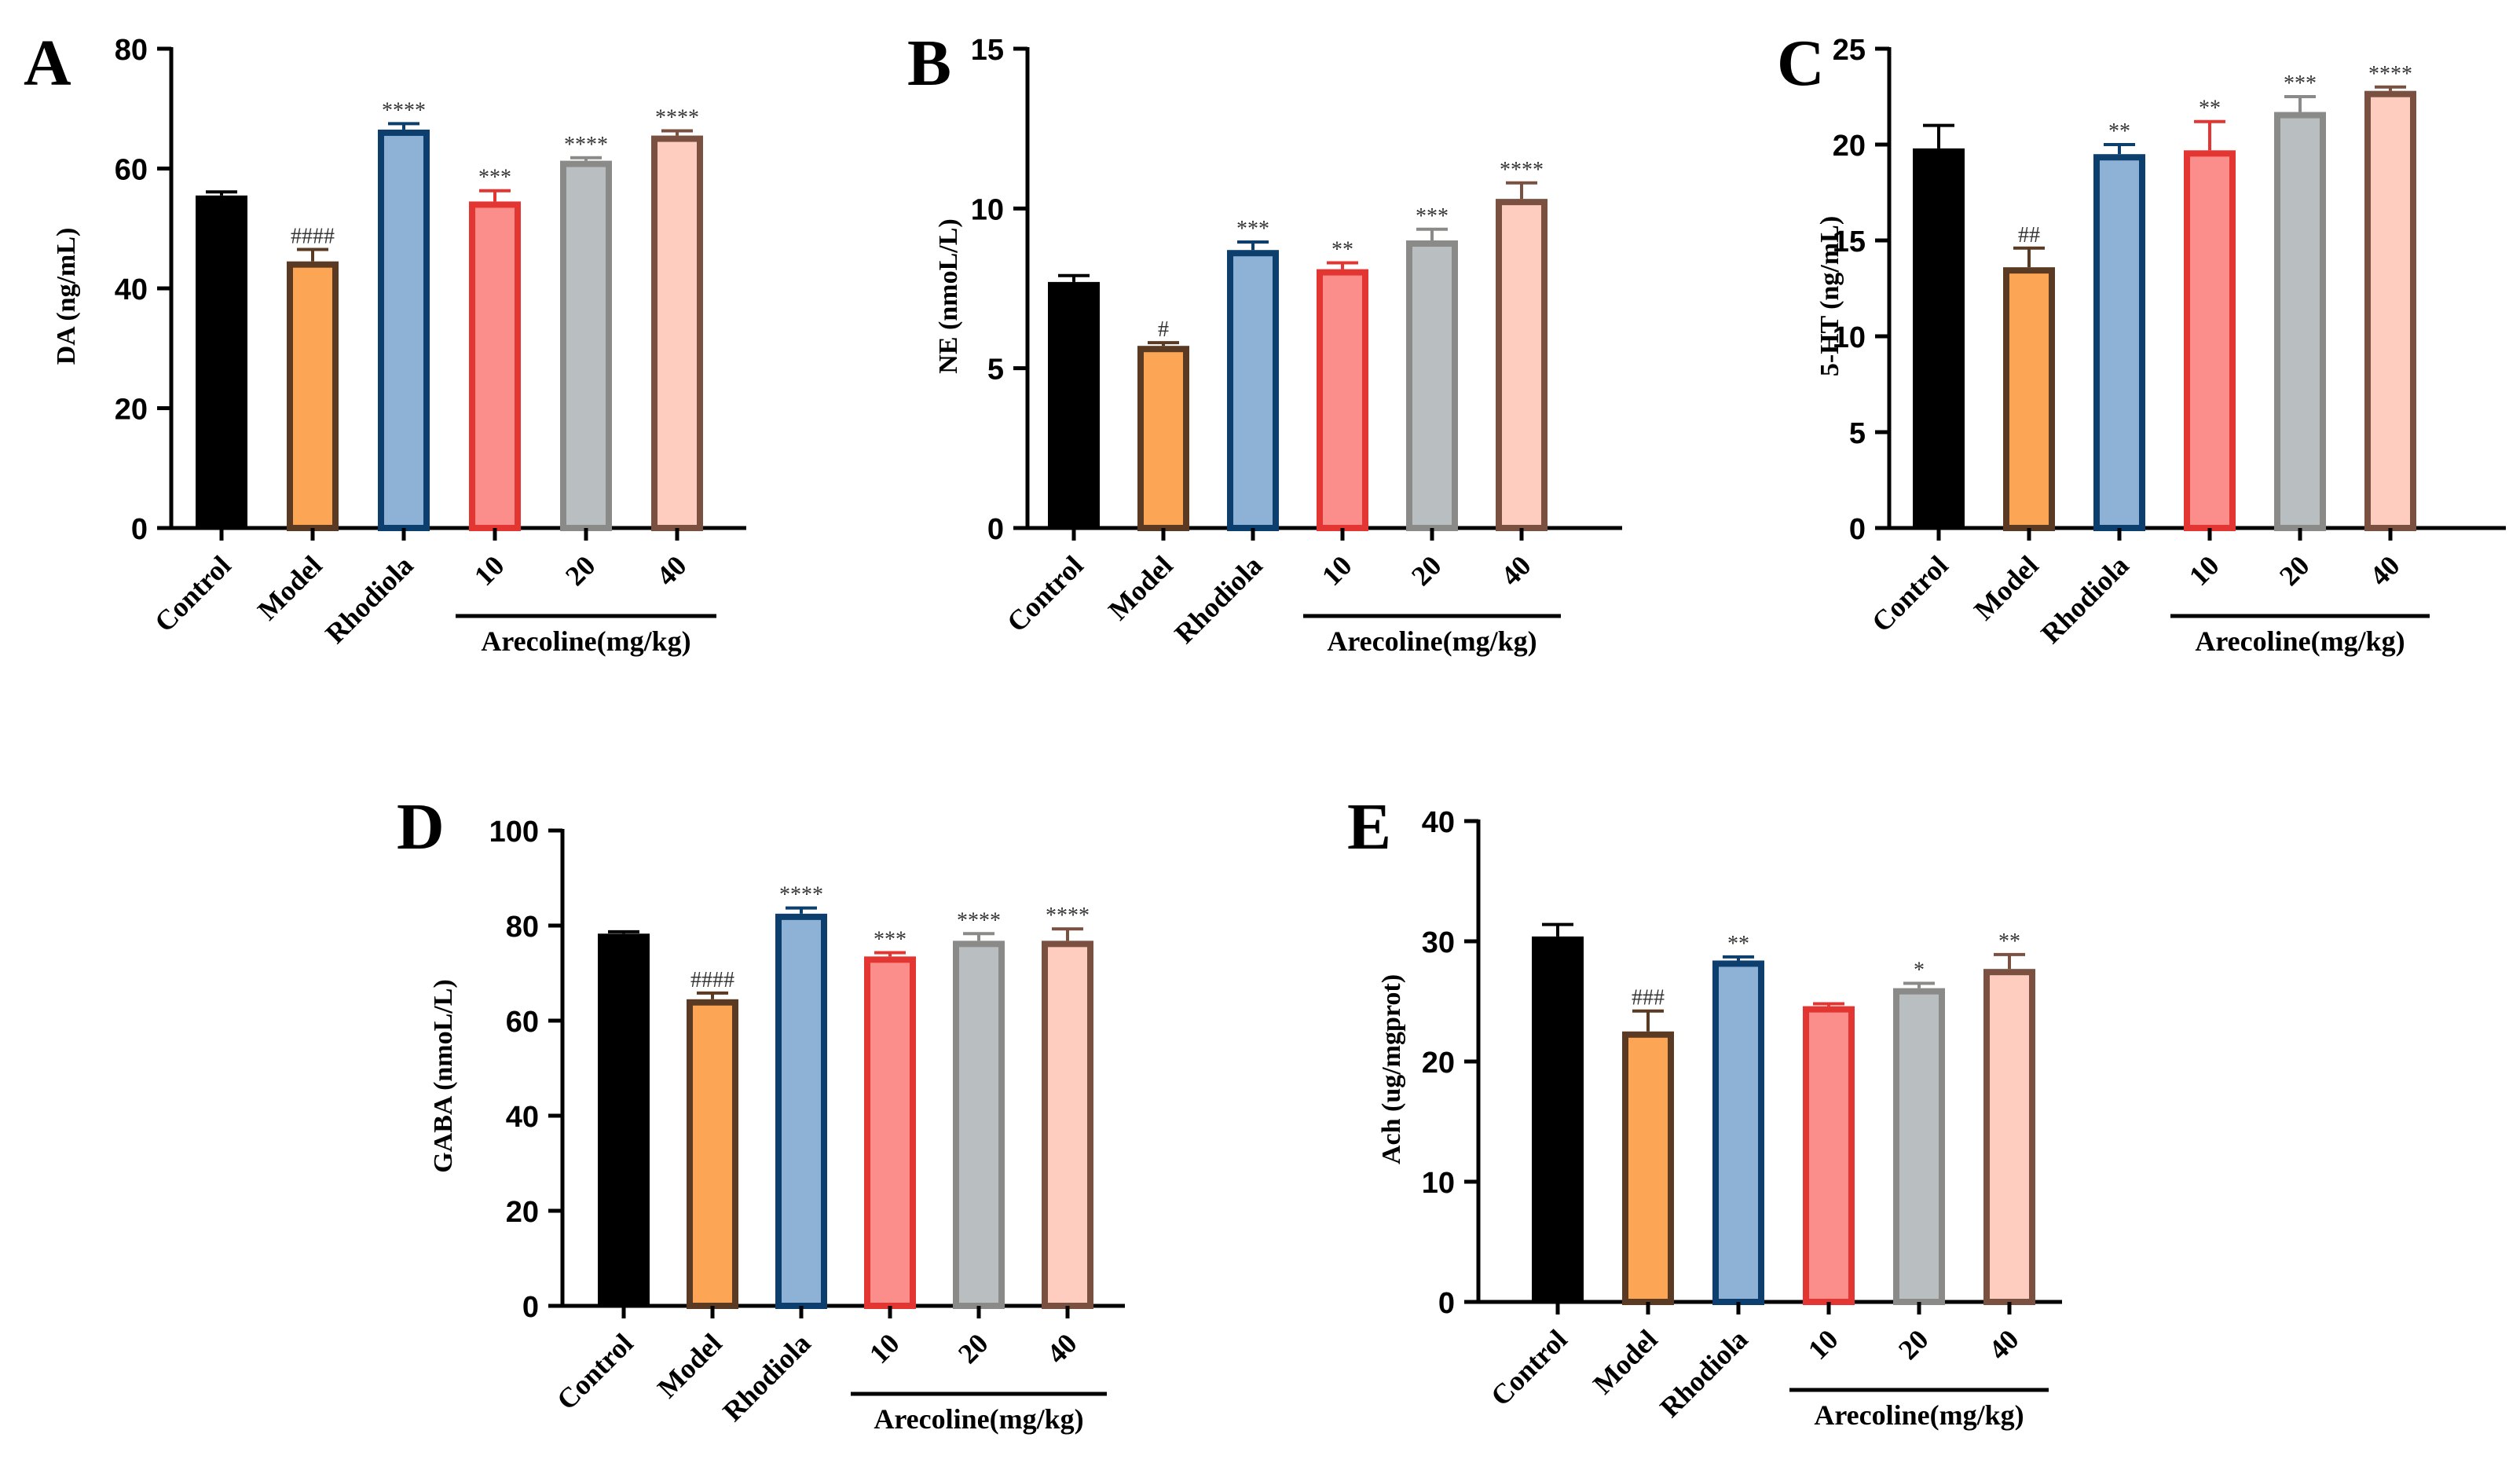 This screenshot has height=1463, width=2520. What do you see at coordinates (1369, 827) in the screenshot?
I see `panel-letter: E` at bounding box center [1369, 827].